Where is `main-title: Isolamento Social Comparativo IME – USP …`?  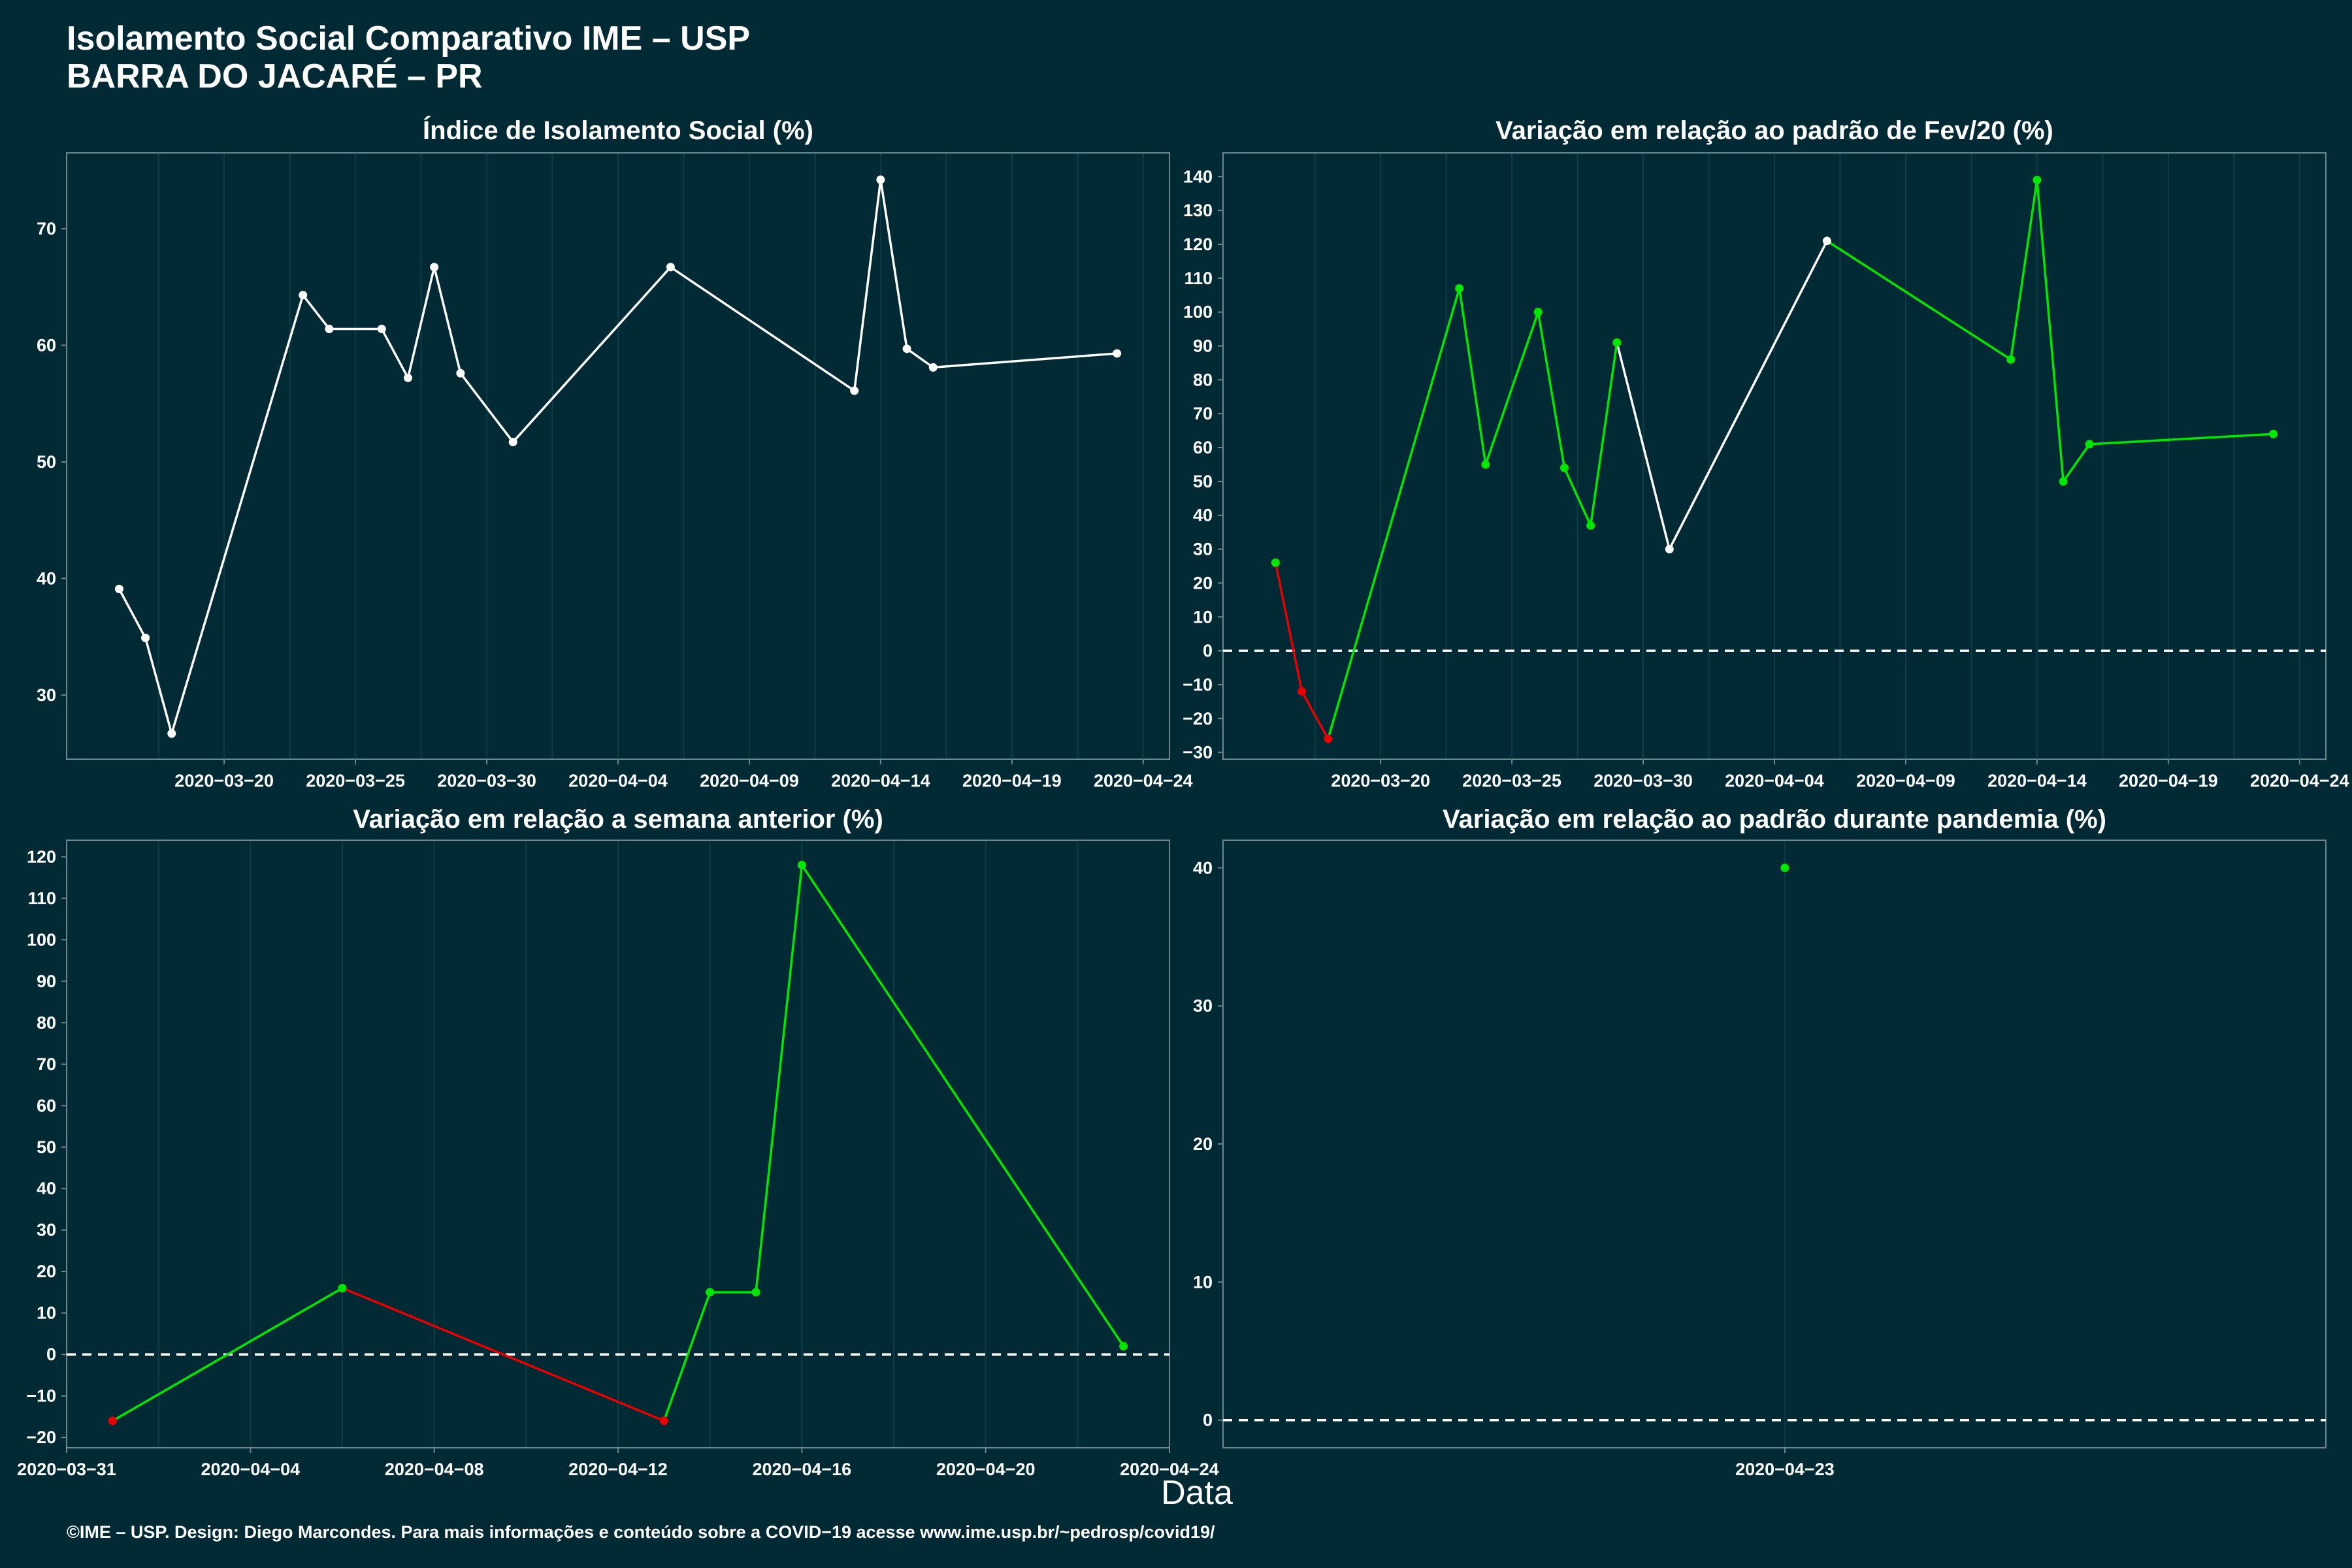
main-title: Isolamento Social Comparativo IME – USP … is located at coordinates (408, 57).